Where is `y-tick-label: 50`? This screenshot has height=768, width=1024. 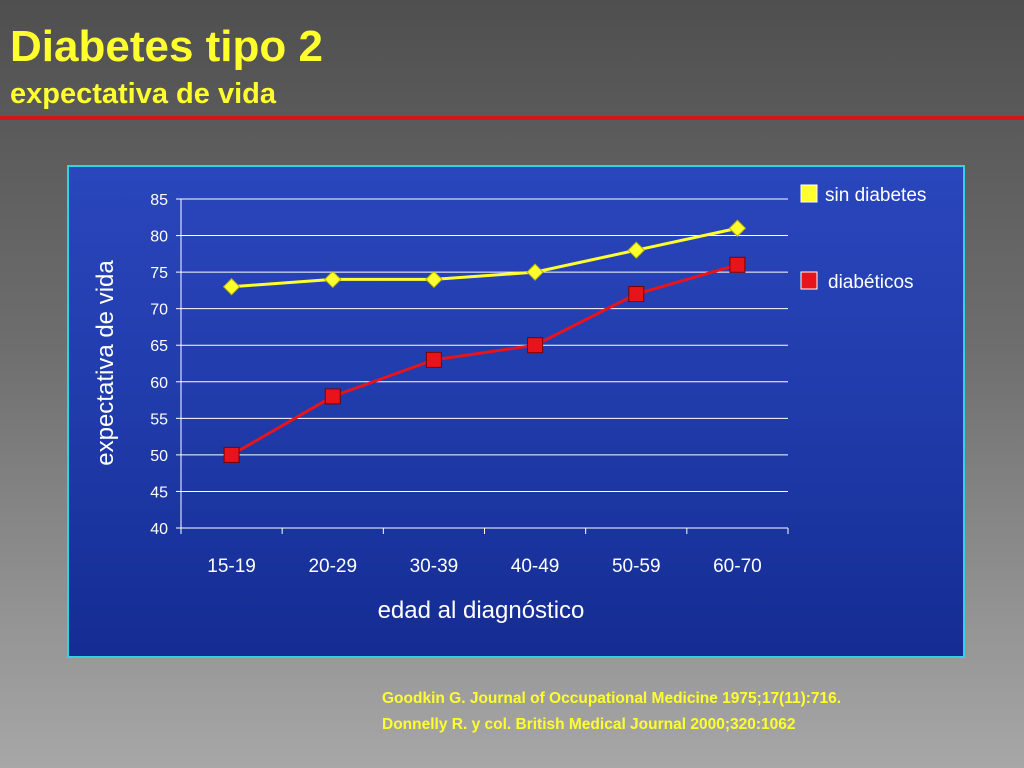 y-tick-label: 50 is located at coordinates (159, 456).